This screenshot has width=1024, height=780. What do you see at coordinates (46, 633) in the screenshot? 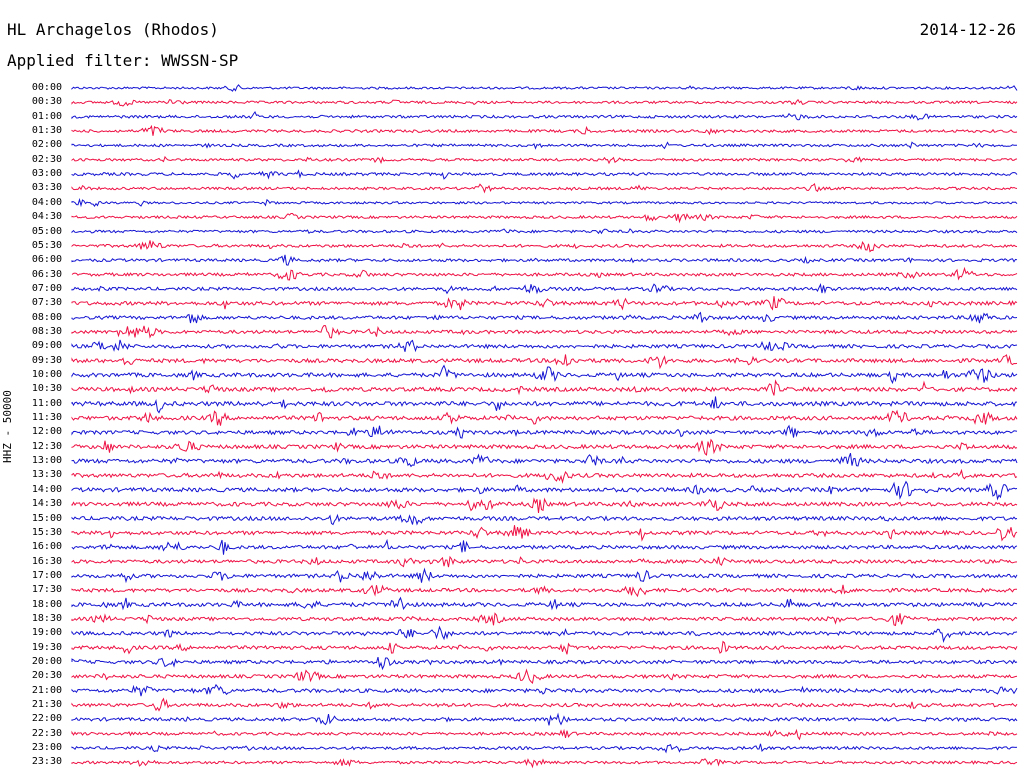
I see `time-label: 19:00` at bounding box center [46, 633].